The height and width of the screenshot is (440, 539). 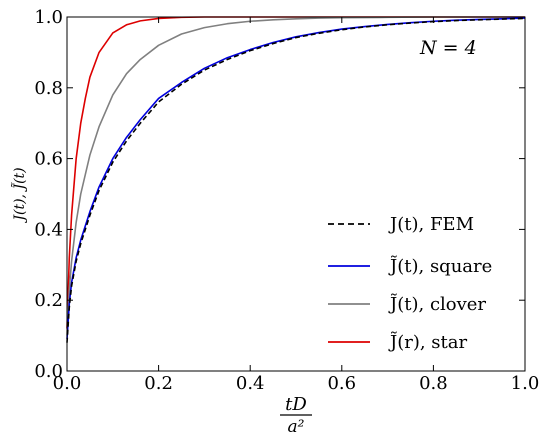 I want to click on x-tick-label: 0.0, so click(x=67, y=383).